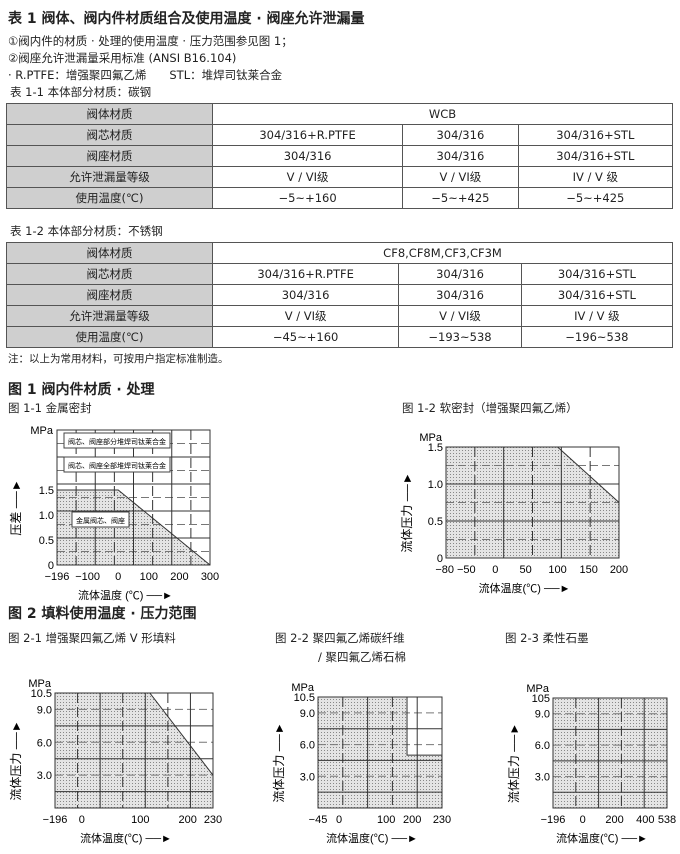 The height and width of the screenshot is (854, 680). I want to click on figure-1-title: 图 1 阀内件材质 · 处理, so click(81, 390).